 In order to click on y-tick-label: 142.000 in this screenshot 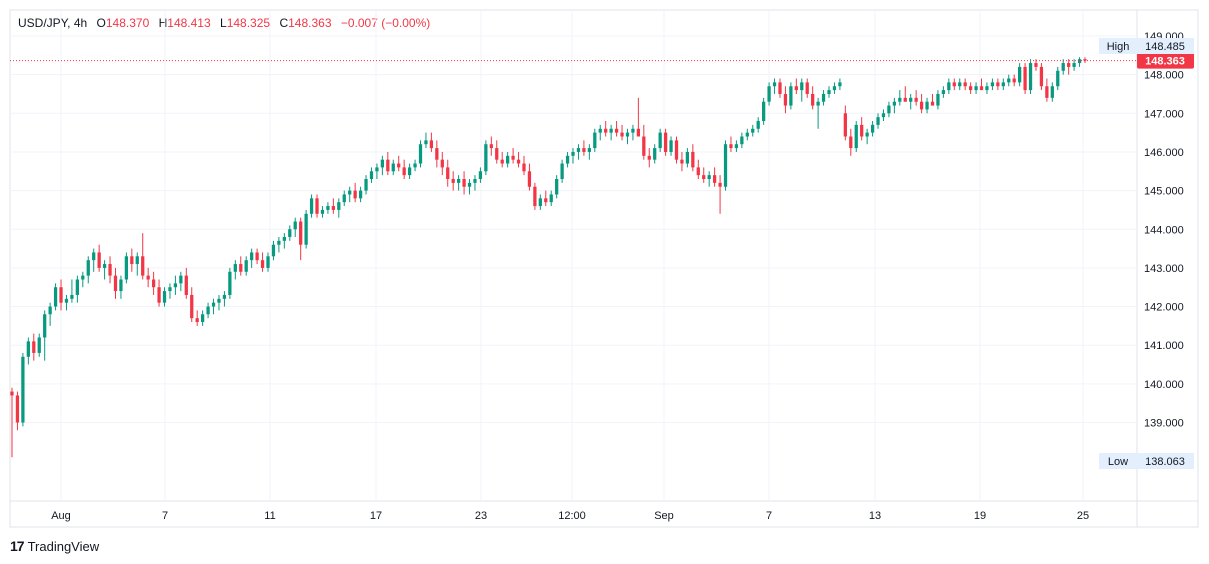, I will do `click(1164, 308)`.